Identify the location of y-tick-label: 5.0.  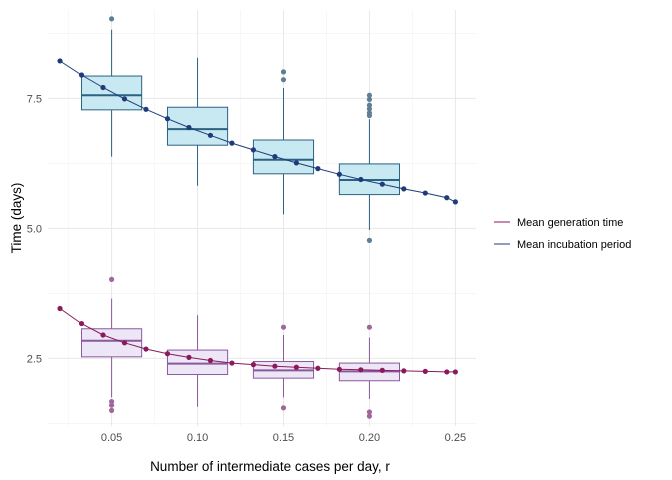
(34, 229).